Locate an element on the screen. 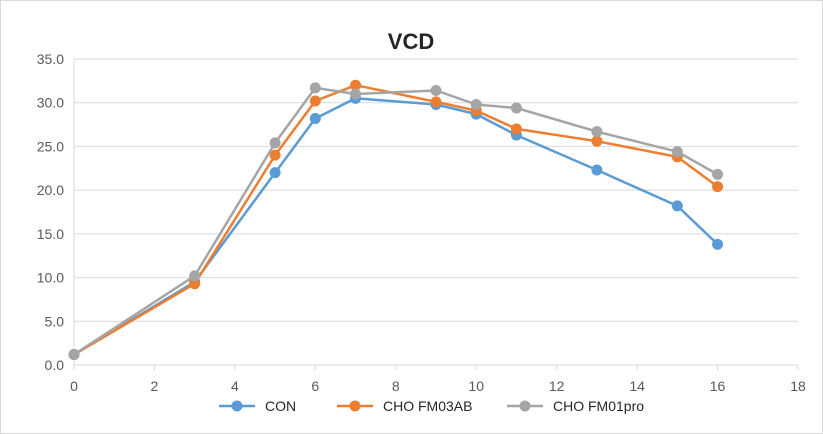 The image size is (823, 434). x-tick-label: 12 is located at coordinates (557, 386).